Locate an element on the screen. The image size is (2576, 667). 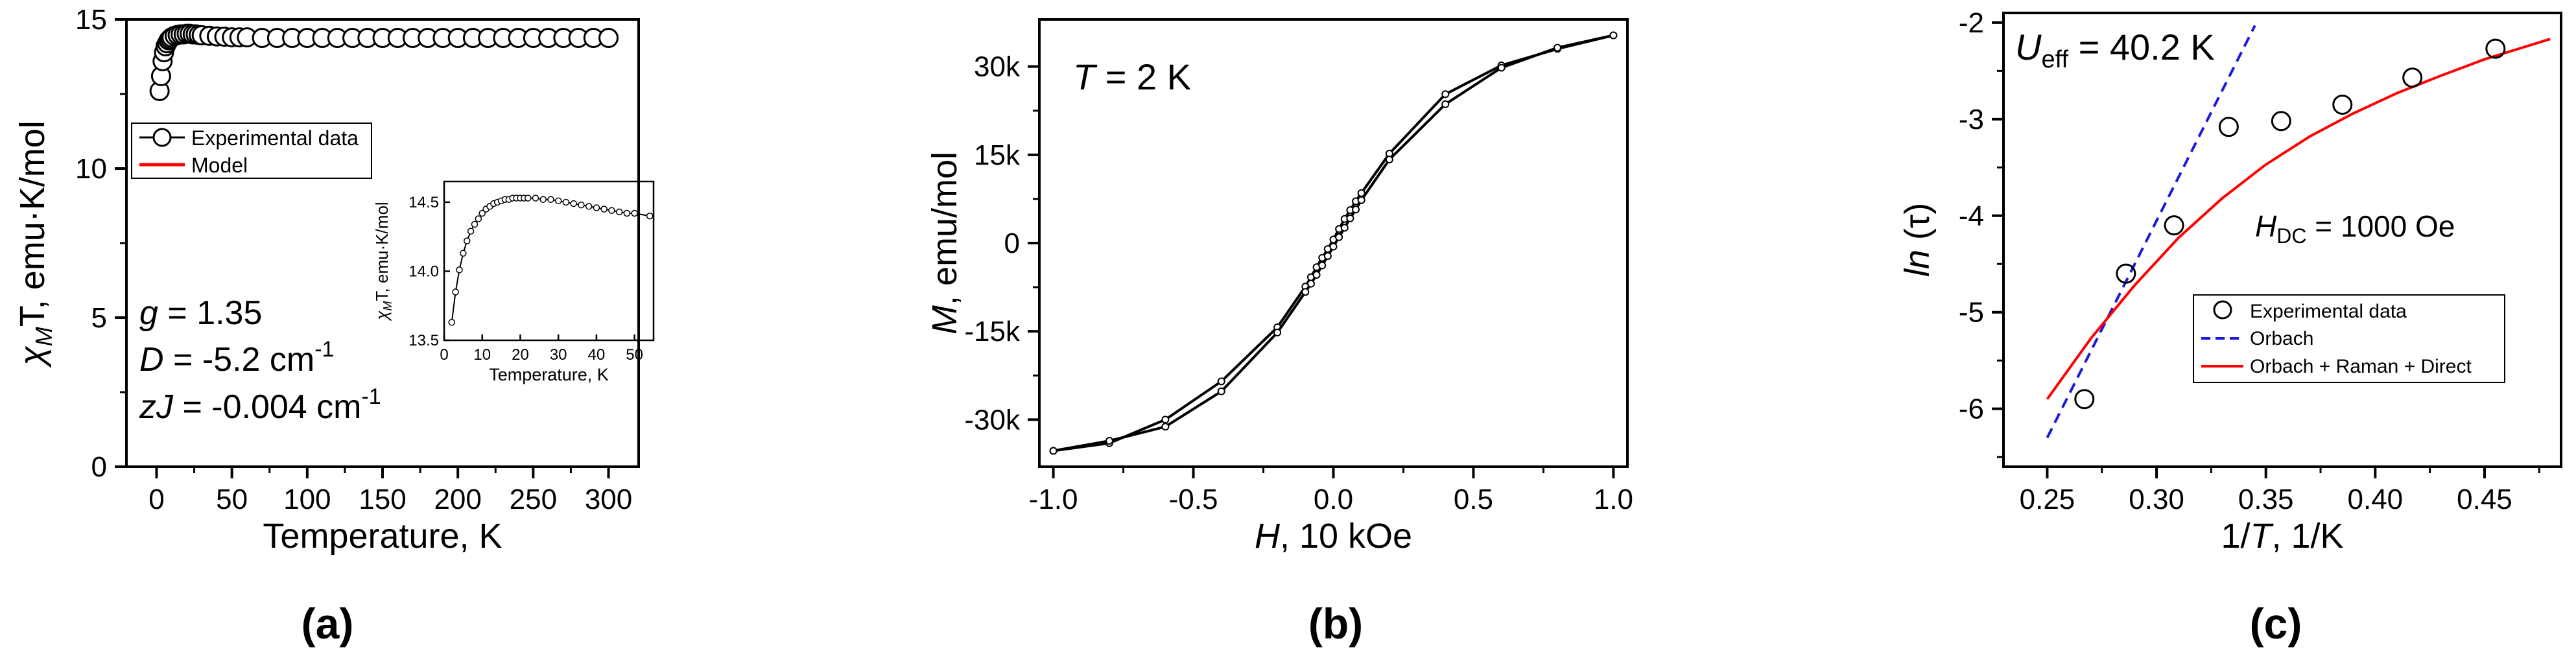
annotation-var: zJ is located at coordinates (156, 407).